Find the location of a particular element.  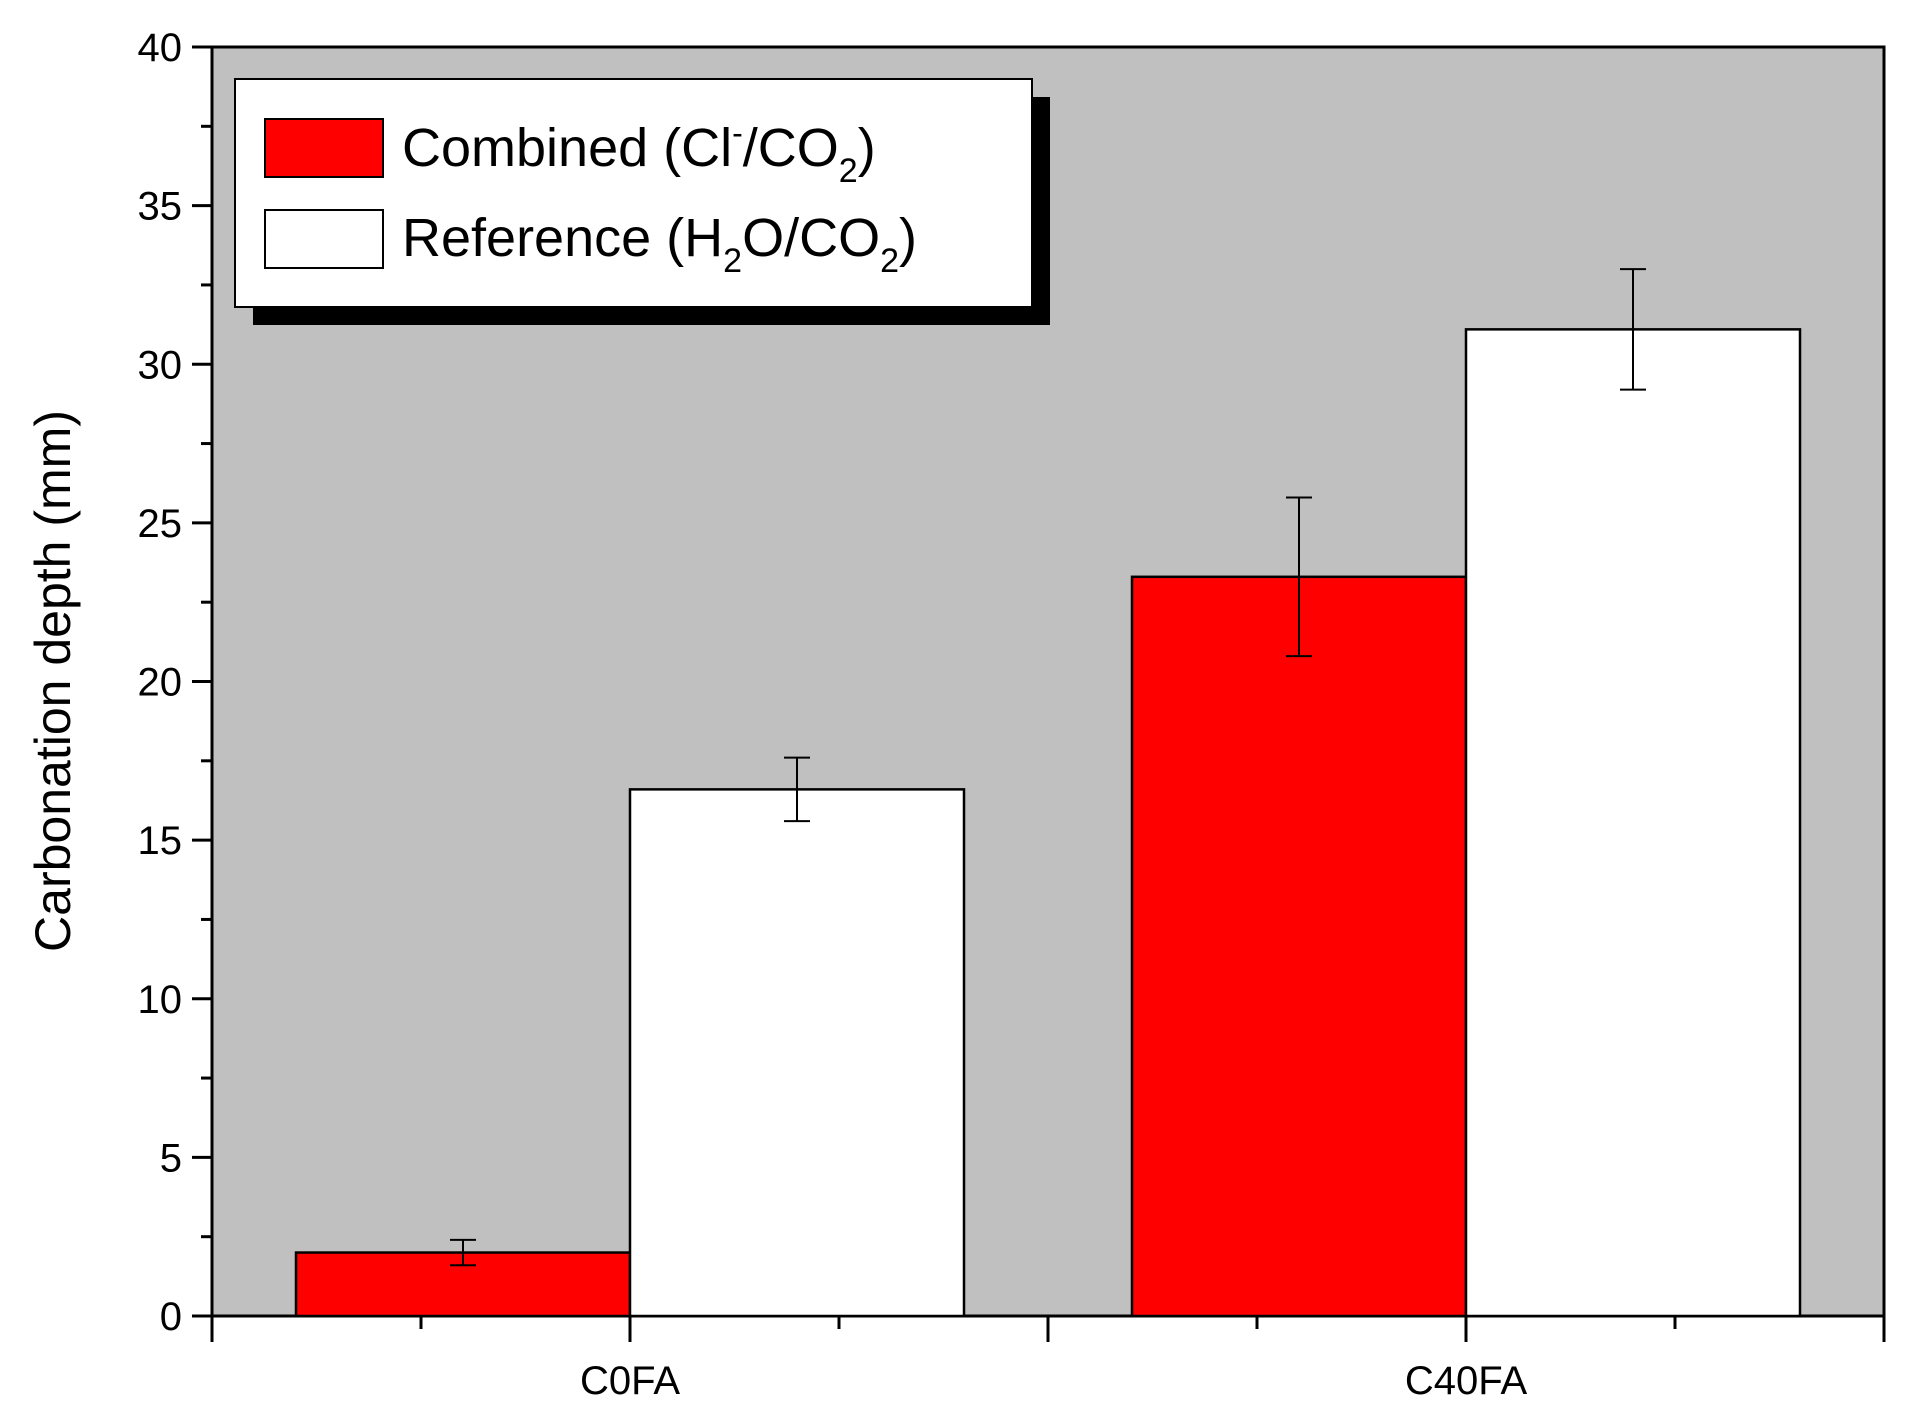

y-tick-label: 40 is located at coordinates (160, 48).